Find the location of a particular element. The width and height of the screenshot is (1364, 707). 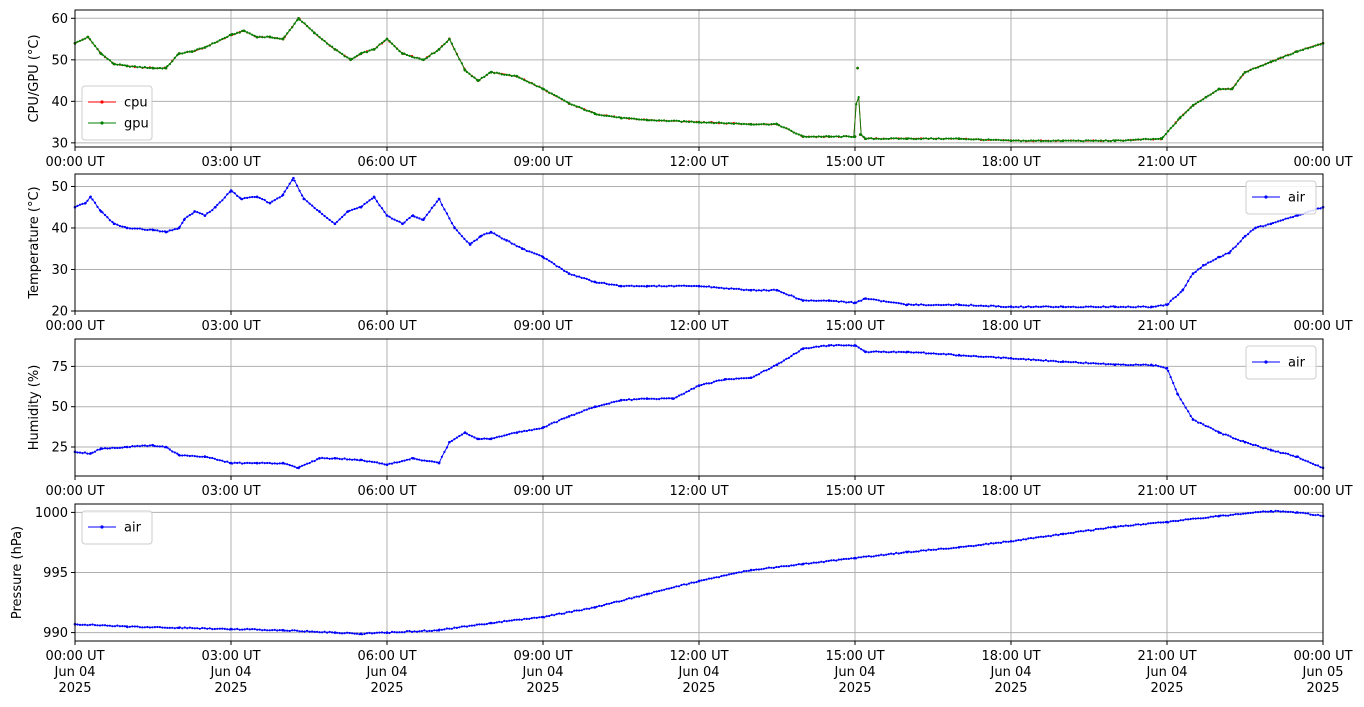

legend: air is located at coordinates (1281, 362).